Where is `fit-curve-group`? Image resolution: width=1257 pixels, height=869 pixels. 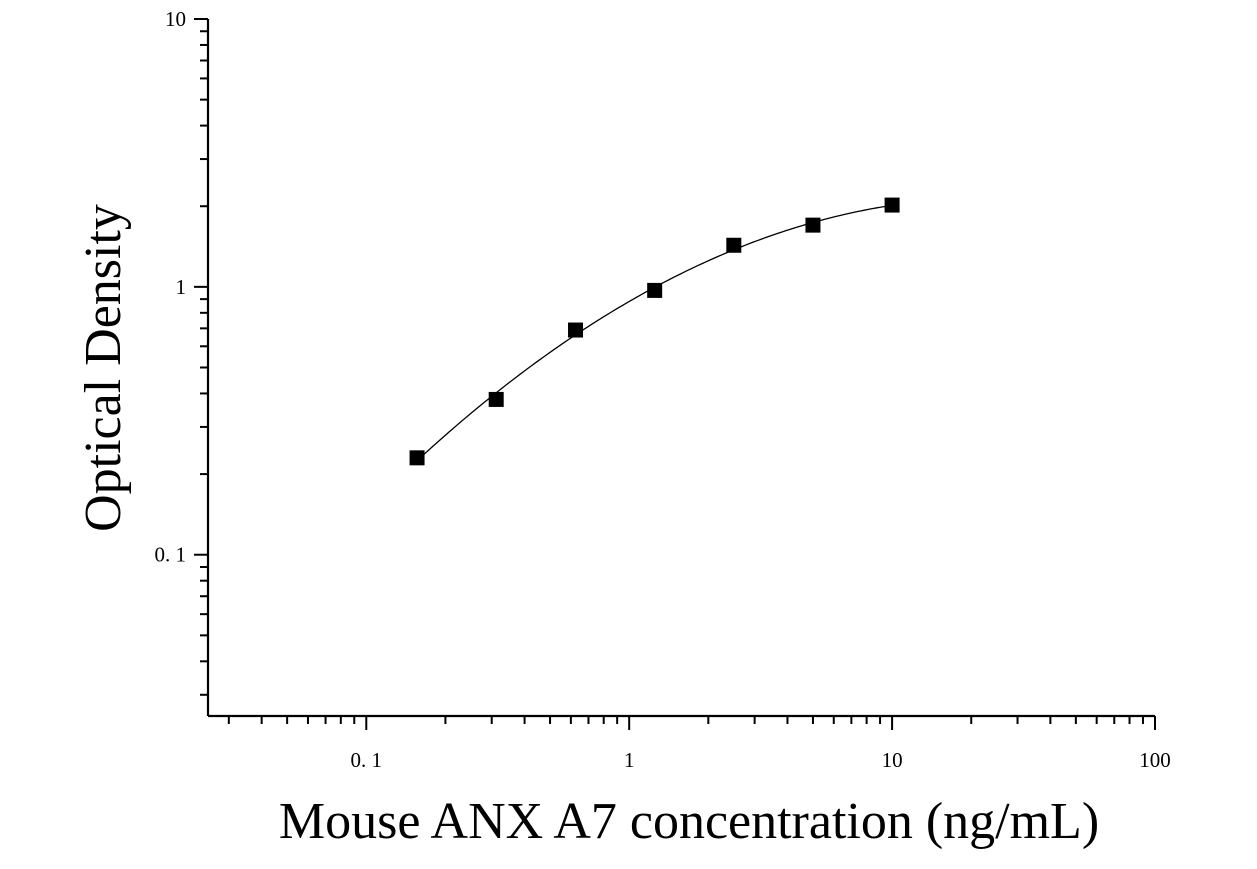
fit-curve-group is located at coordinates (654, 333).